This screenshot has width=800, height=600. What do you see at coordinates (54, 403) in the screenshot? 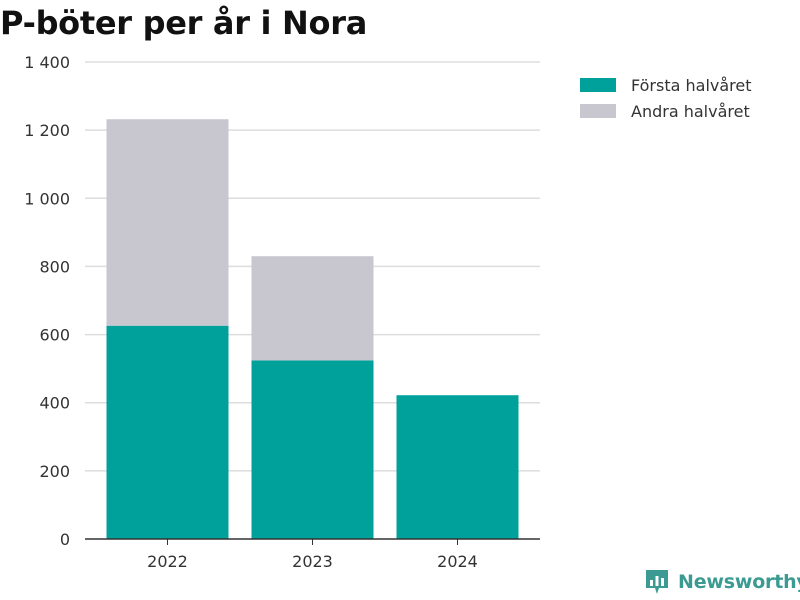
I see `y-tick-label: 400` at bounding box center [54, 403].